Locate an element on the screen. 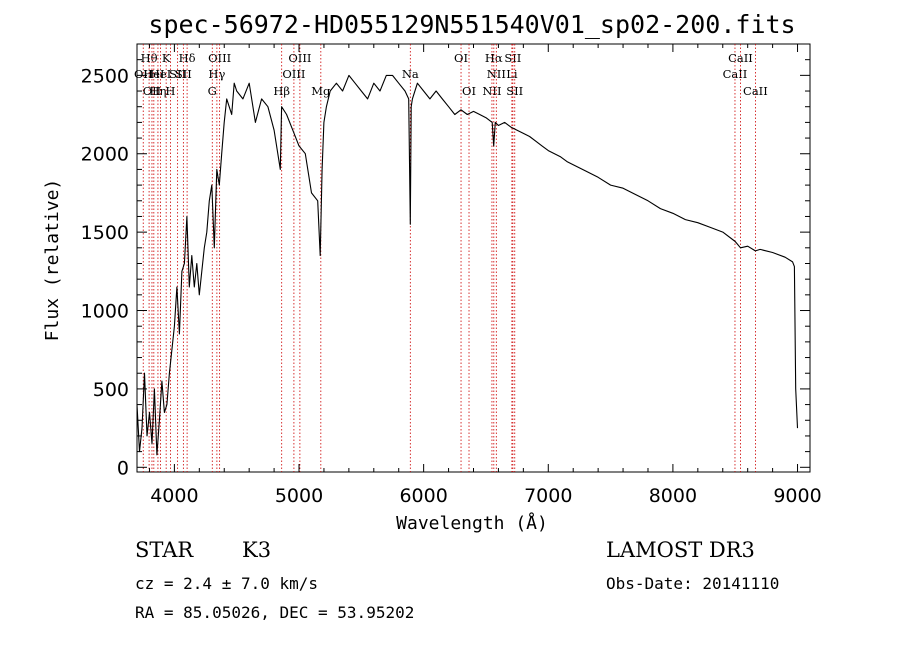  y-tick-label: 2000 is located at coordinates (105, 155).